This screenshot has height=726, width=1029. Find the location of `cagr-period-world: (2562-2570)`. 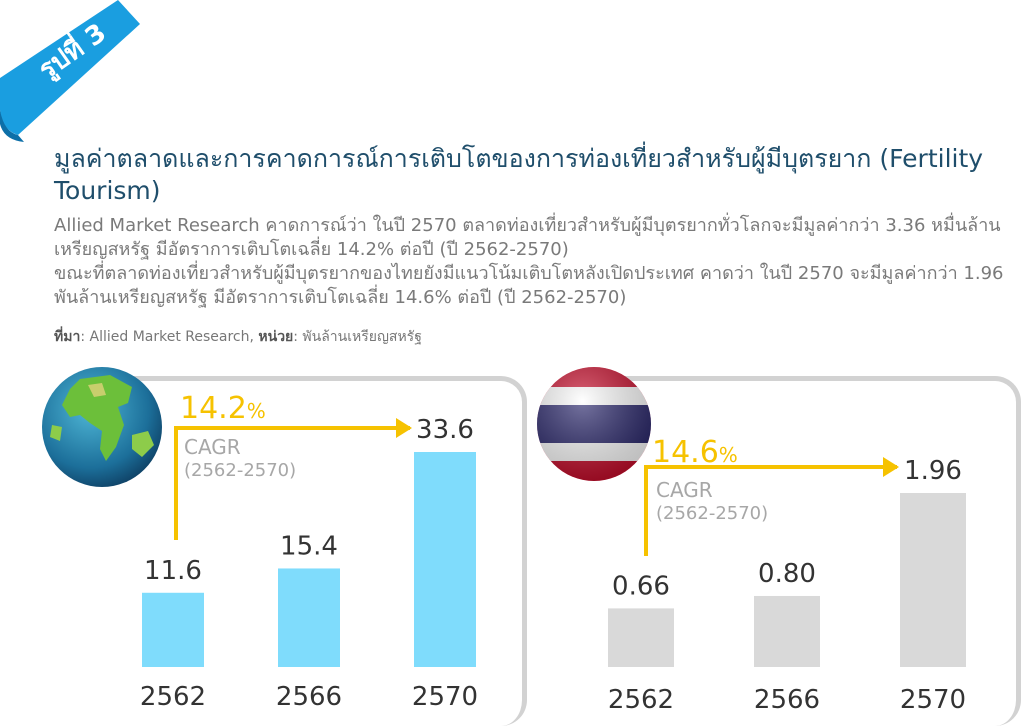

cagr-period-world: (2562-2570) is located at coordinates (240, 470).